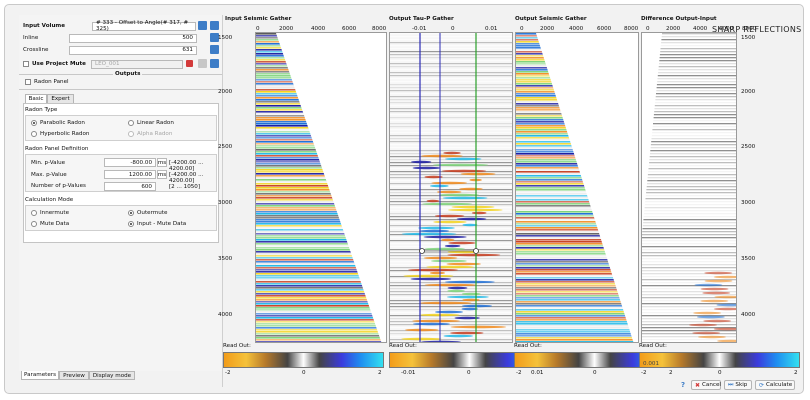 The image size is (810, 400). I want to click on max-p-unit: ms, so click(162, 174).